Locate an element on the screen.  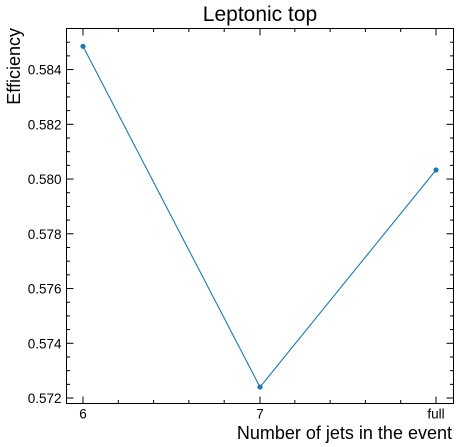
x-axis-label: Number of jets in the event is located at coordinates (344, 433).